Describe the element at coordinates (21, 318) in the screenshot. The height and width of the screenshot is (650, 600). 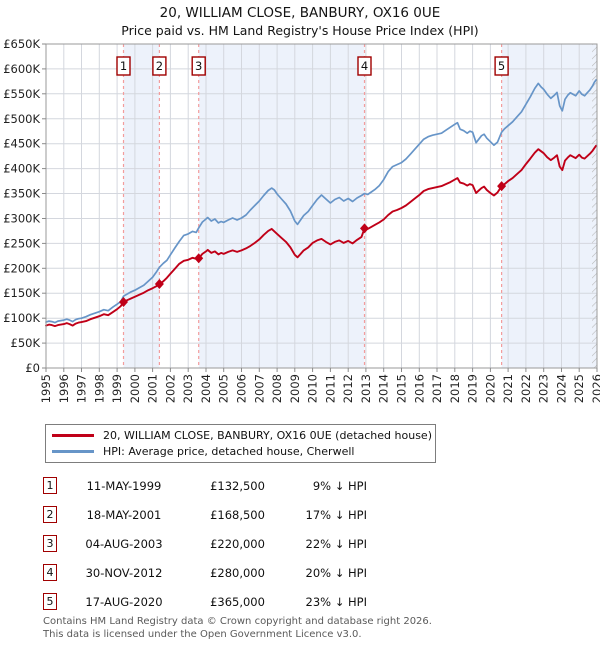
I see `svg-text: £100K` at that location.